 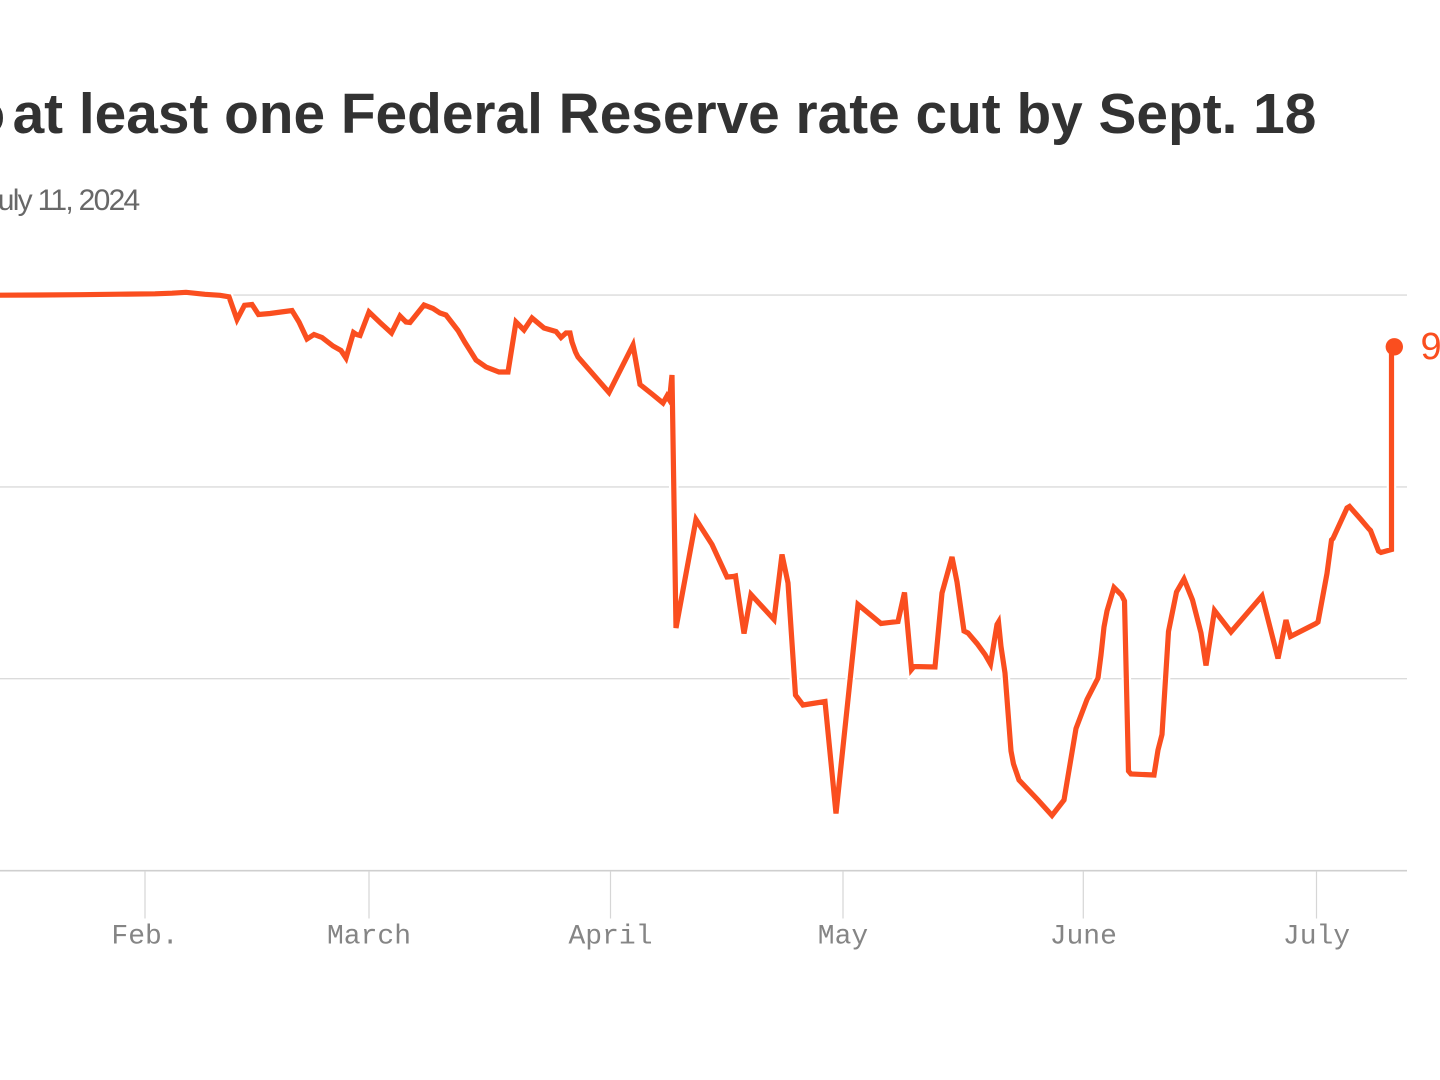 I want to click on svg-text: May, so click(x=843, y=937).